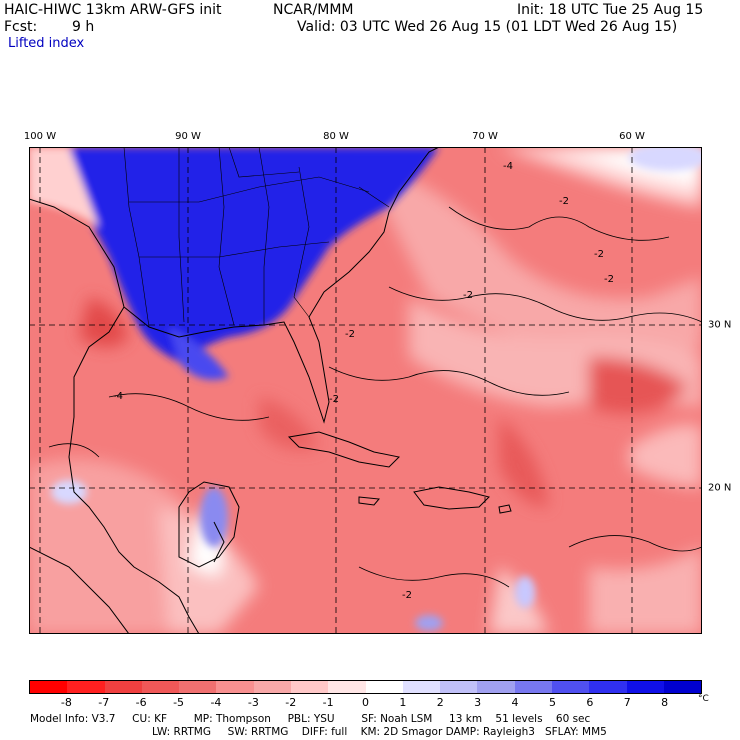 The image size is (740, 740). What do you see at coordinates (720, 325) in the screenshot?
I see `lat-label: 30 N` at bounding box center [720, 325].